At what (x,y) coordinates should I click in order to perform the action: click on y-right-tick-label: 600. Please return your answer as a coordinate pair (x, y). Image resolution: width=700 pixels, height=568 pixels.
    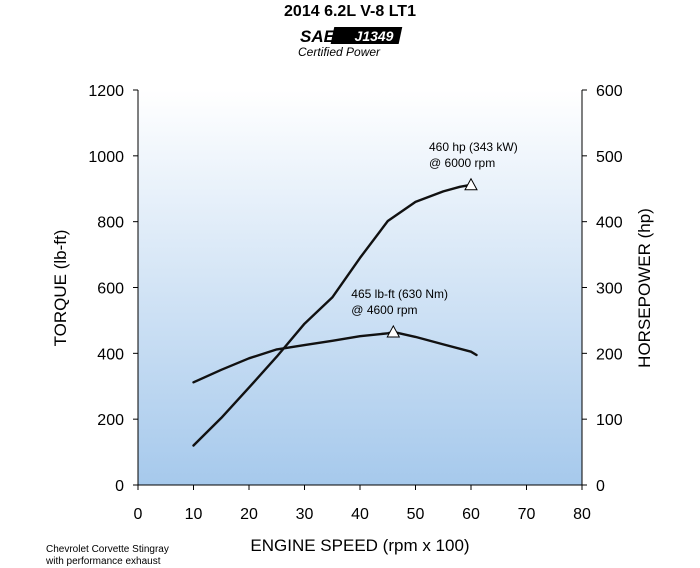
    Looking at the image, I should click on (609, 91).